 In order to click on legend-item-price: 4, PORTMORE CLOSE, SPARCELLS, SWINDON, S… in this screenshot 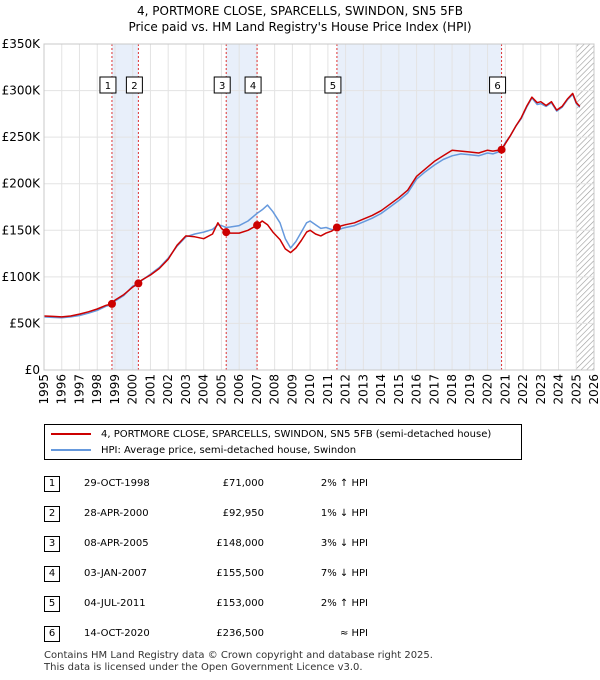, I will do `click(271, 435)`.